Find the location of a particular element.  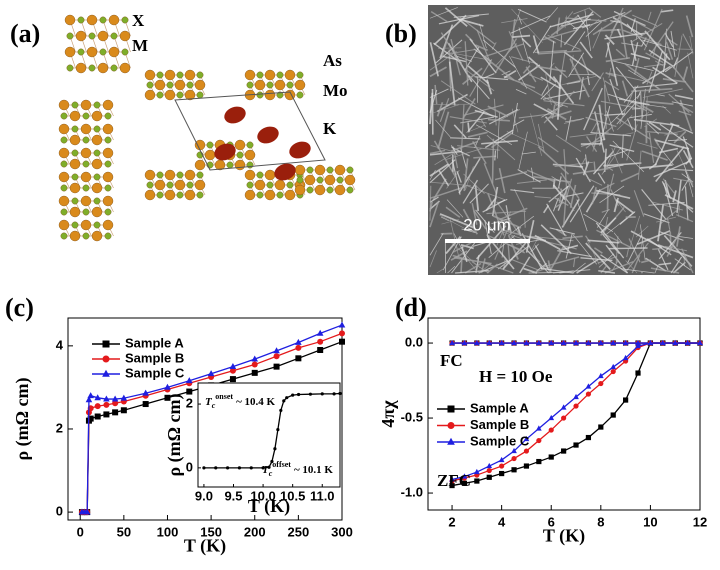

x-axis-label: T (K) is located at coordinates (564, 535).